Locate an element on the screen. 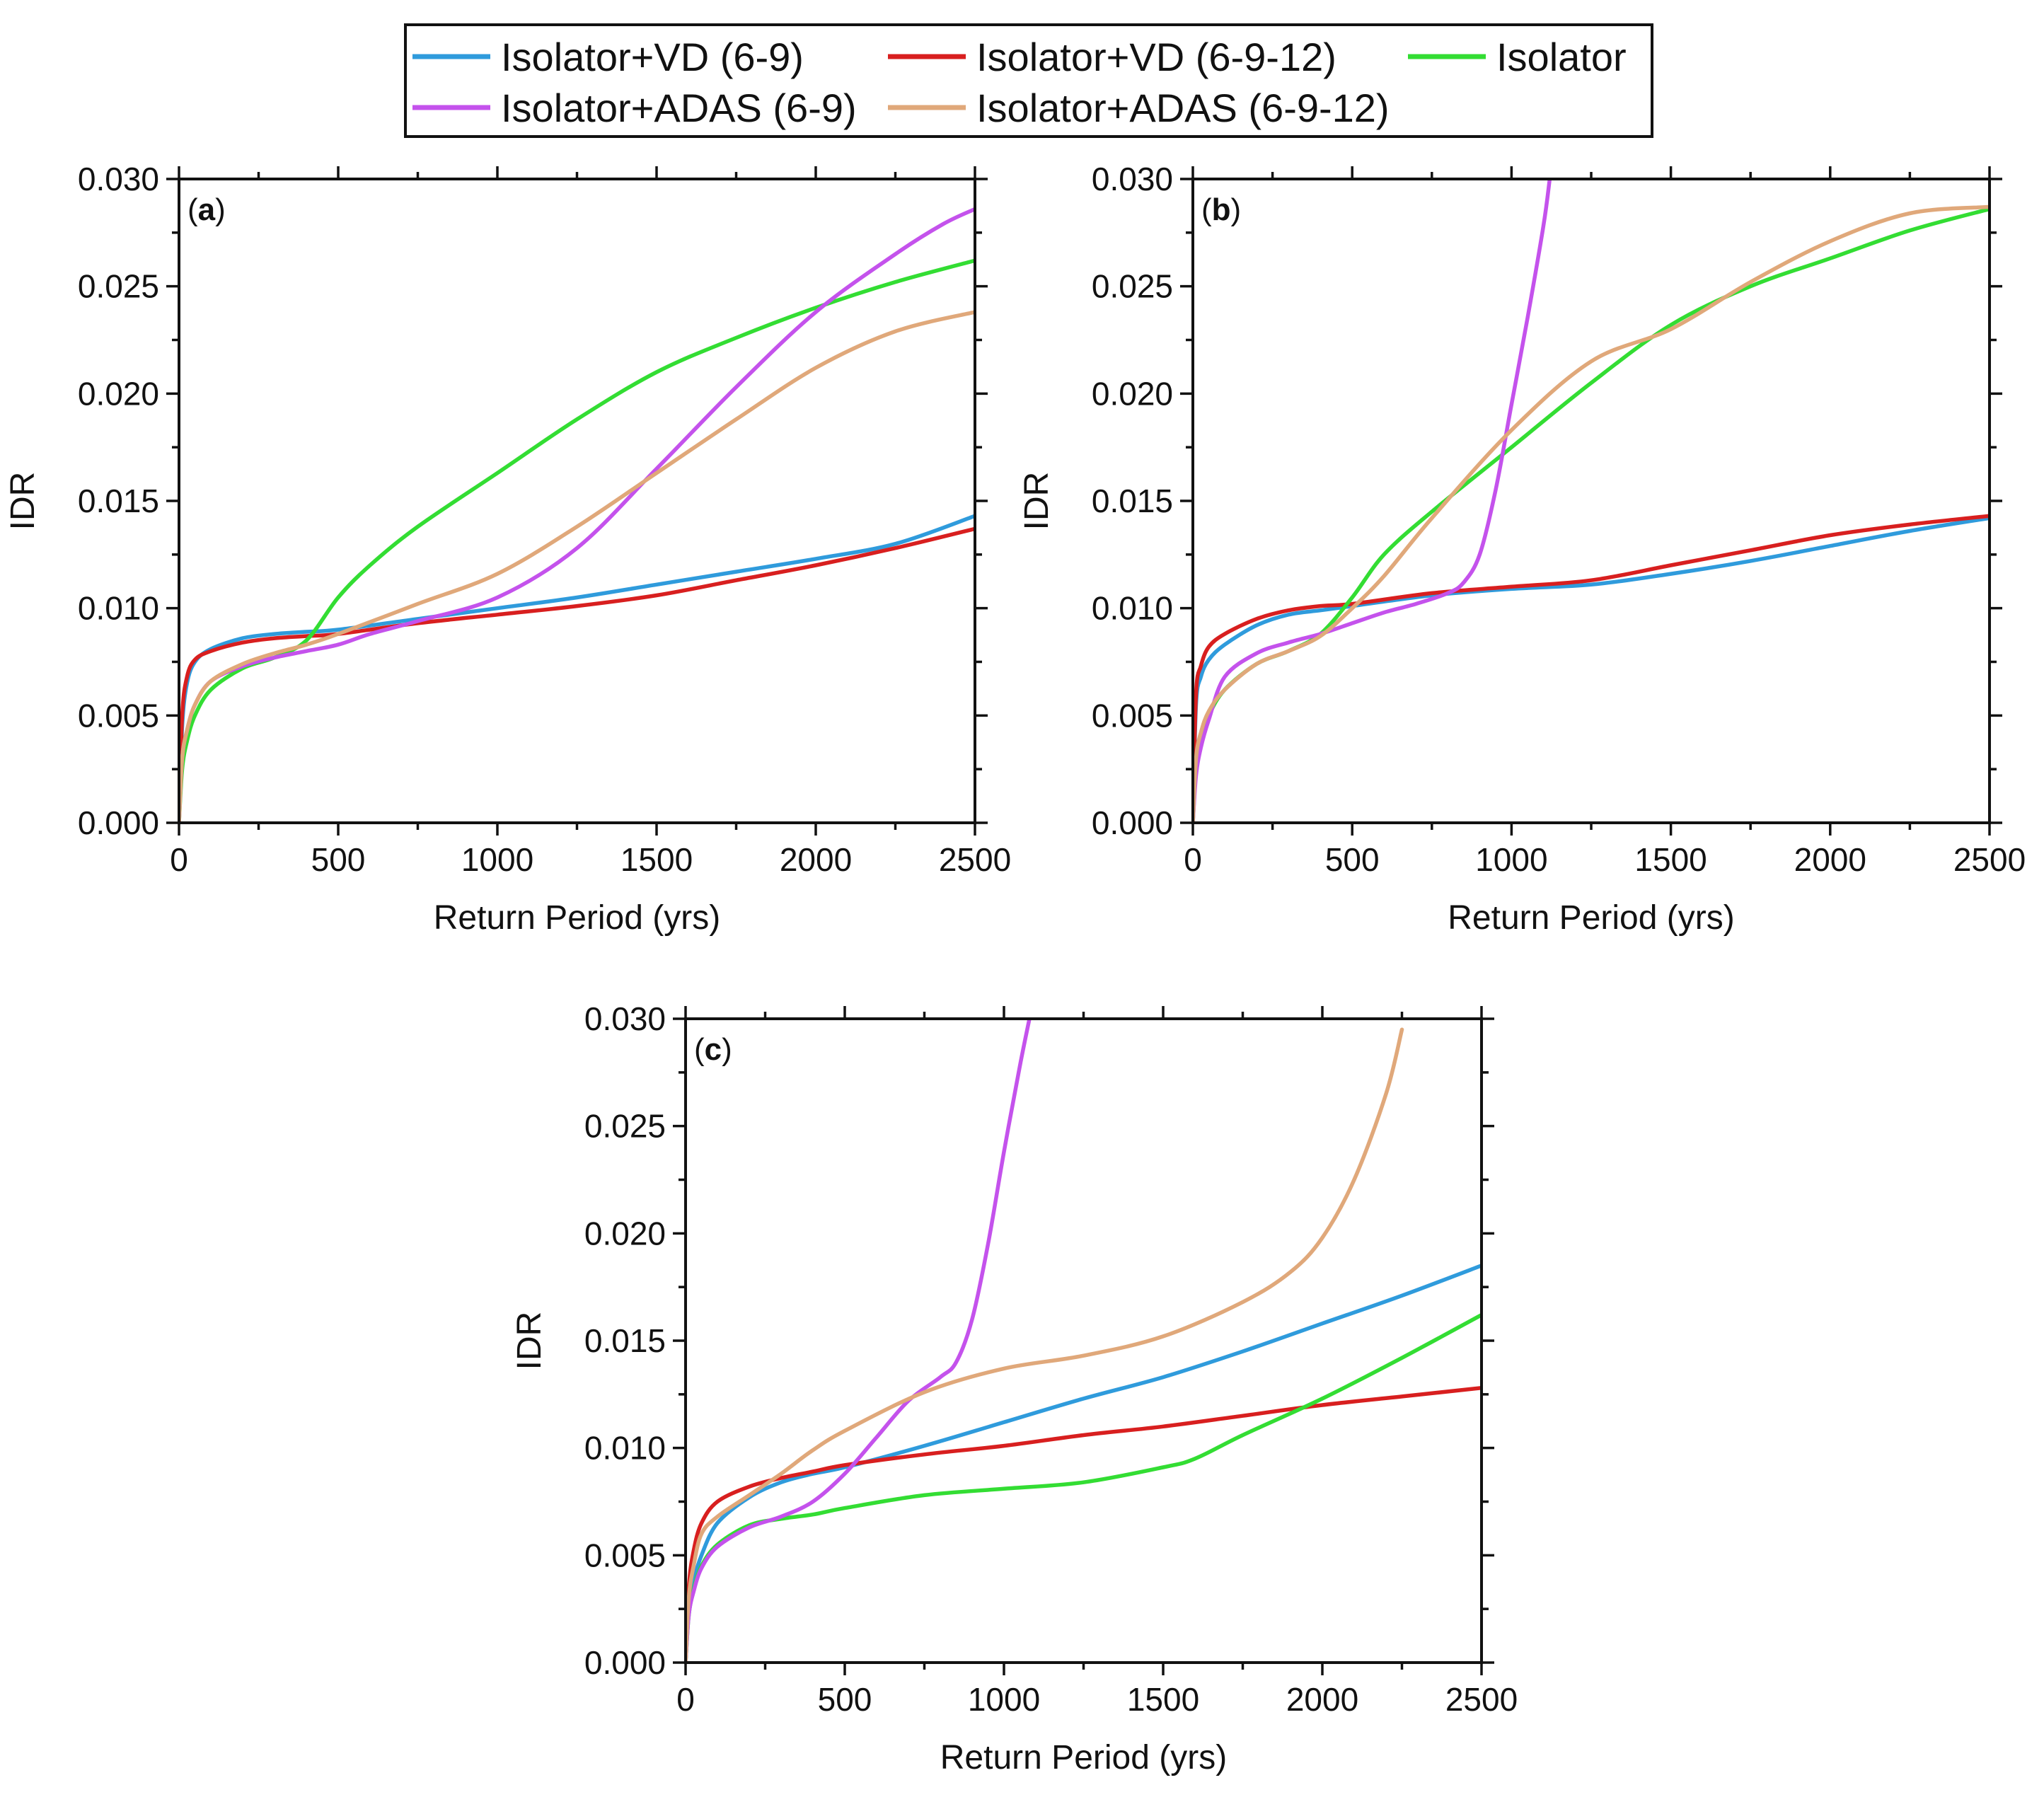  x-axis-title-c: Return Period (yrs) is located at coordinates (1083, 1757).